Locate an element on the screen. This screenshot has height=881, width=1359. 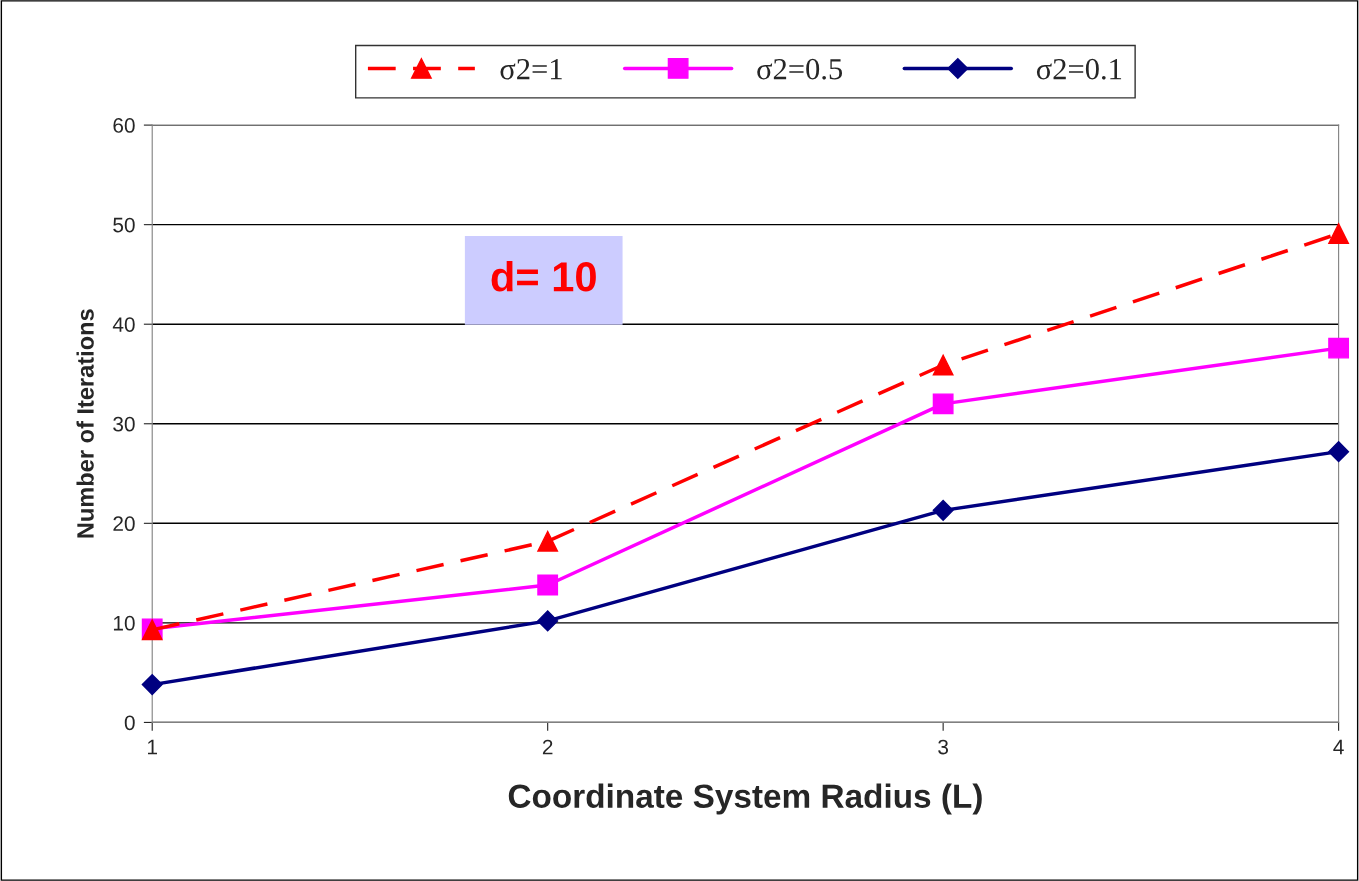
y-tick-label: 20 is located at coordinates (124, 524).